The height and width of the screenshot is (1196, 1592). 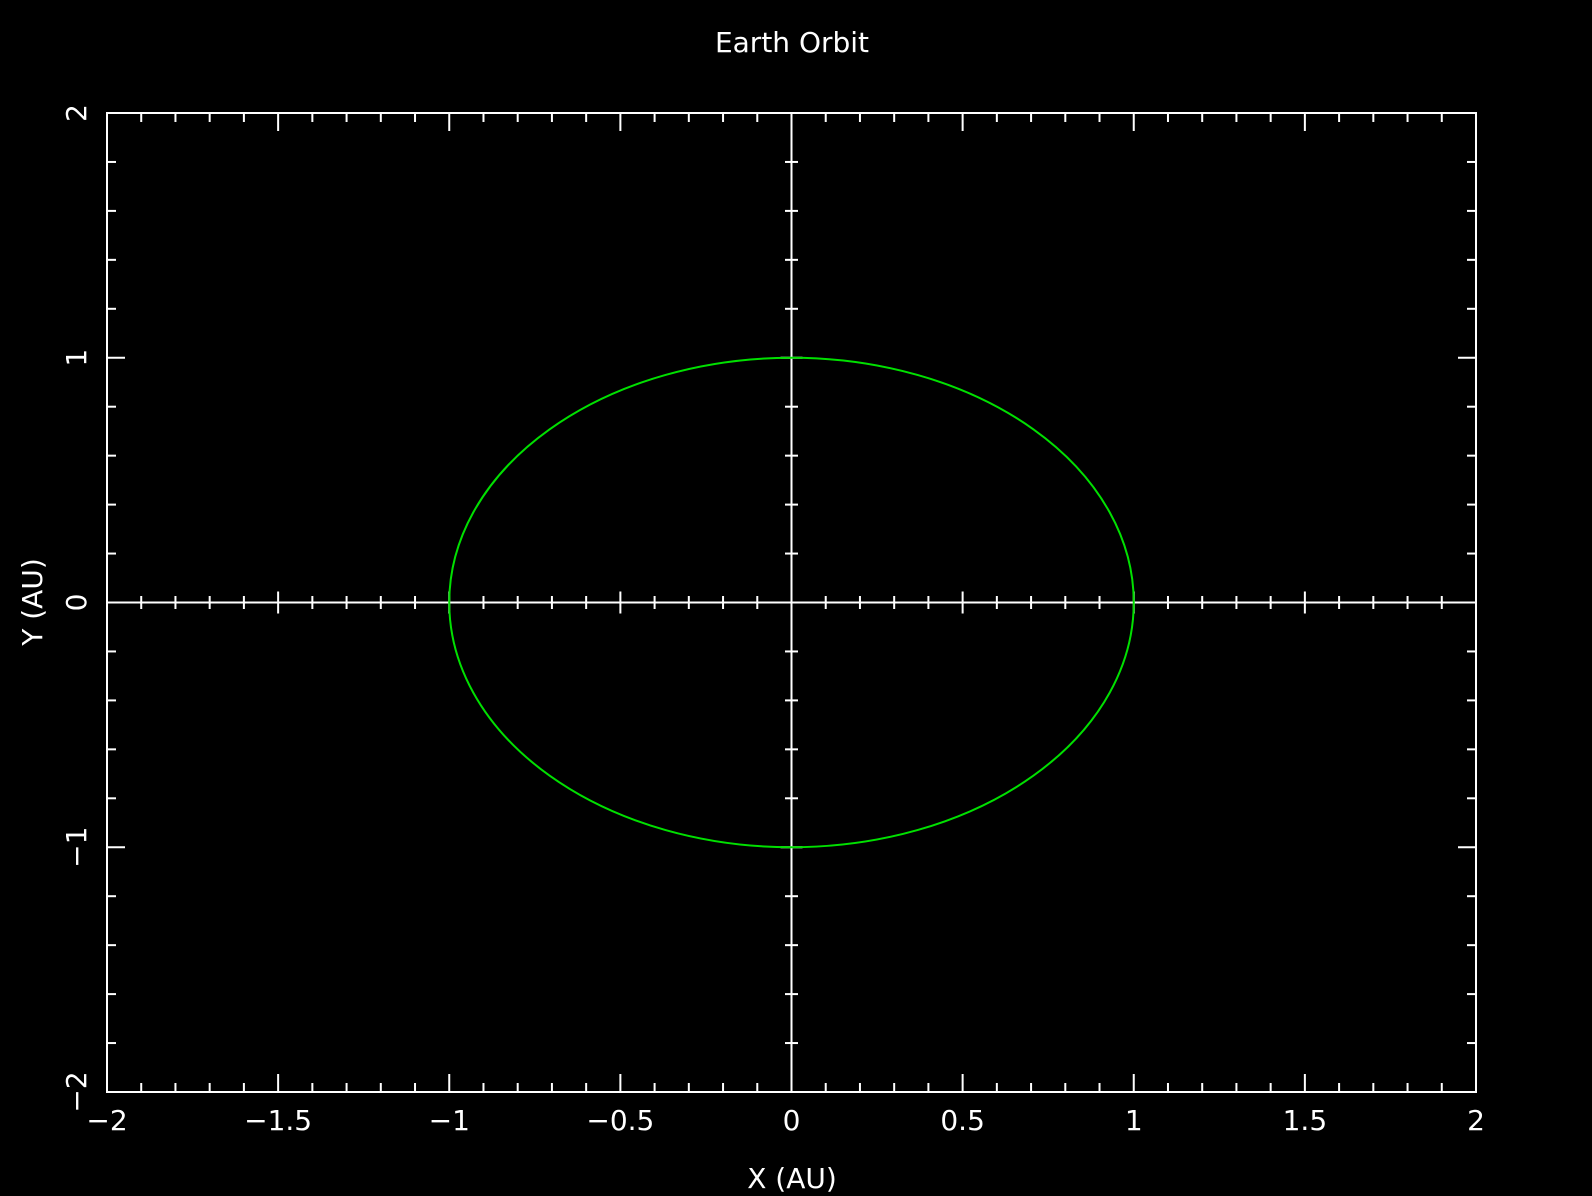 I want to click on x-tick-label: 0, so click(x=792, y=1120).